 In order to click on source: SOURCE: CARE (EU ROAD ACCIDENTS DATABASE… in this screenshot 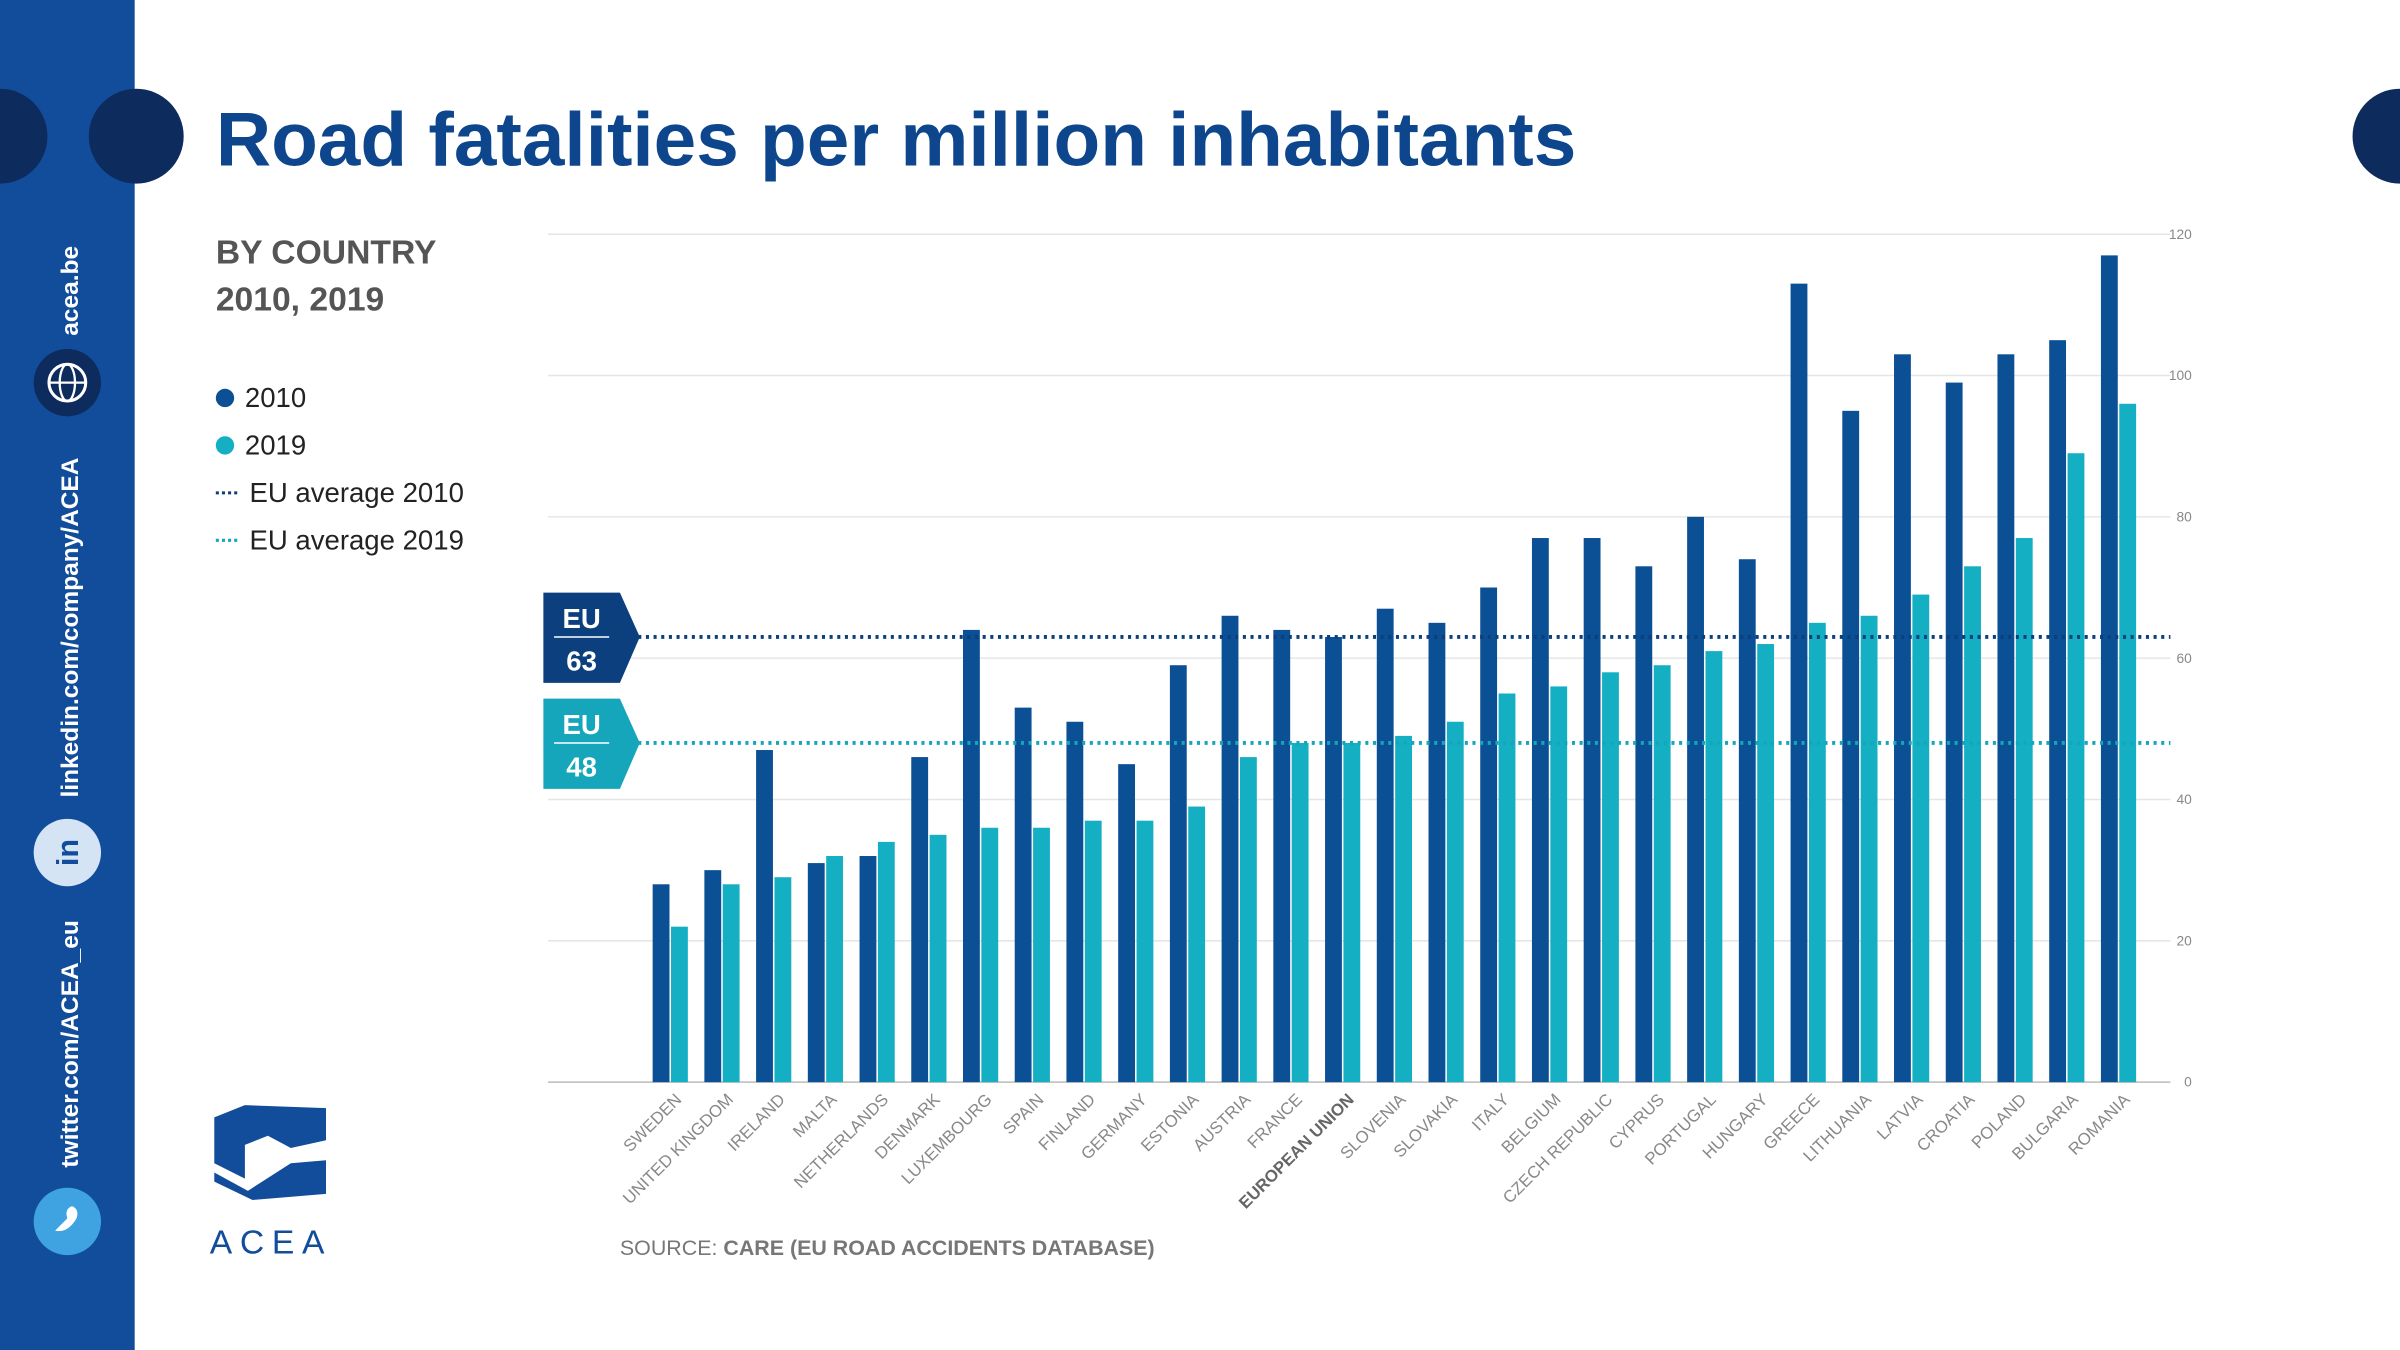, I will do `click(887, 1248)`.